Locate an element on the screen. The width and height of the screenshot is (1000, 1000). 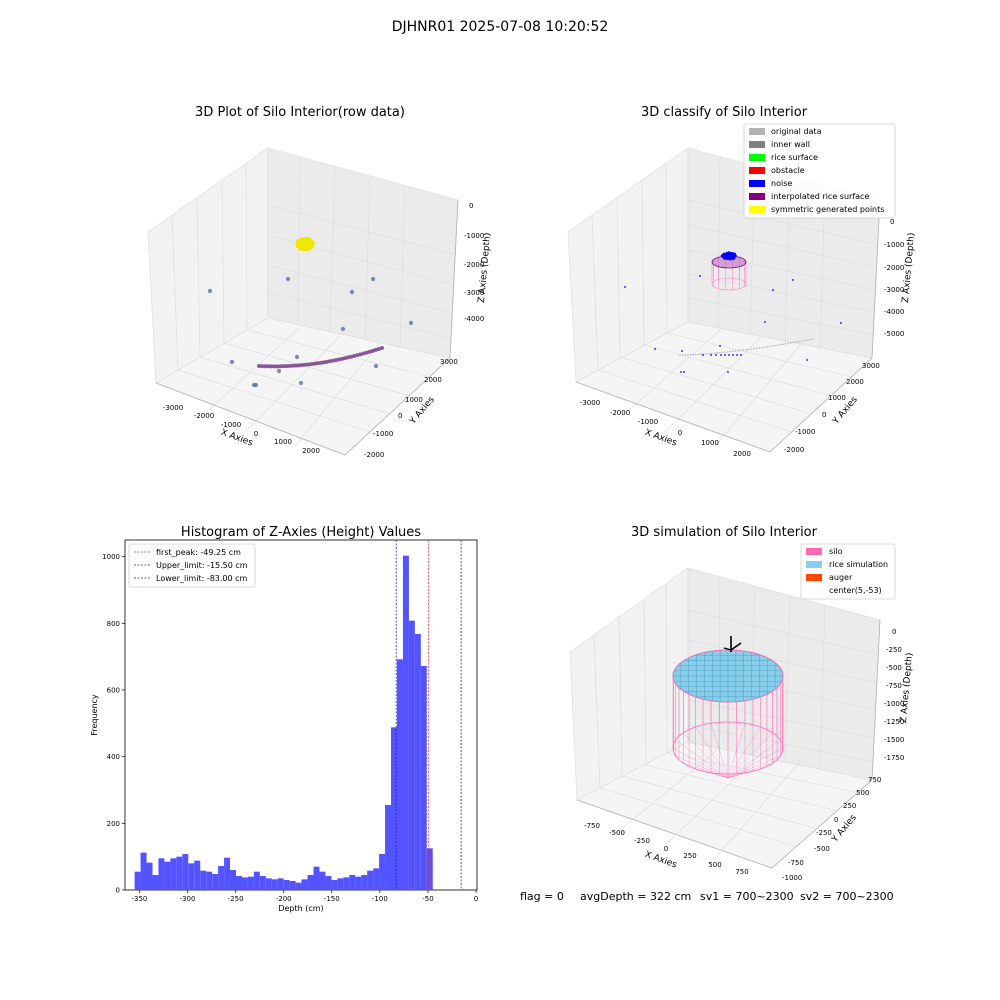
panel2-ztick: -5000 is located at coordinates (894, 334).